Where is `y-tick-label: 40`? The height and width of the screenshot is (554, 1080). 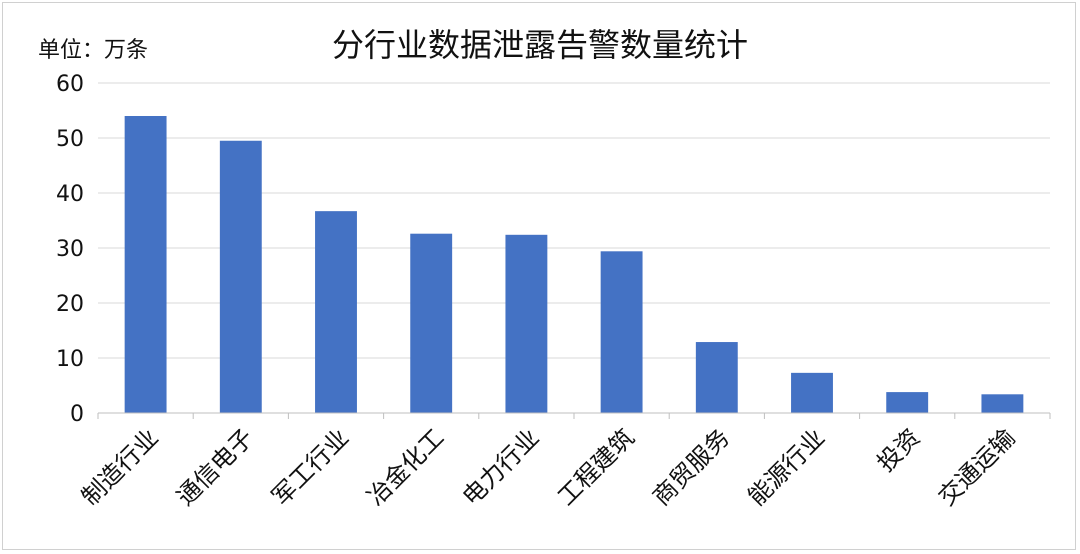
y-tick-label: 40 is located at coordinates (70, 194).